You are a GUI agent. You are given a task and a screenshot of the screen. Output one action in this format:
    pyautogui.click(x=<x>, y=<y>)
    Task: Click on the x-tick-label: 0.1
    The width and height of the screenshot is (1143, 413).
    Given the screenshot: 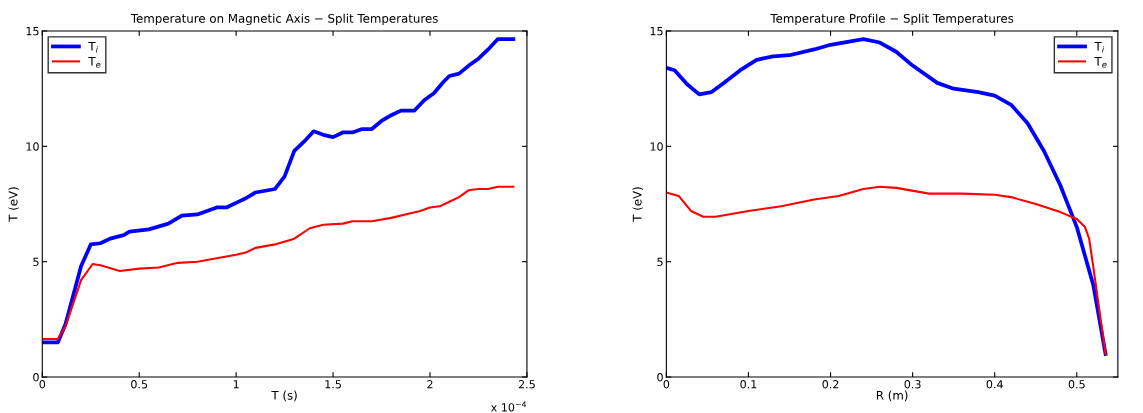 What is the action you would take?
    pyautogui.click(x=748, y=384)
    